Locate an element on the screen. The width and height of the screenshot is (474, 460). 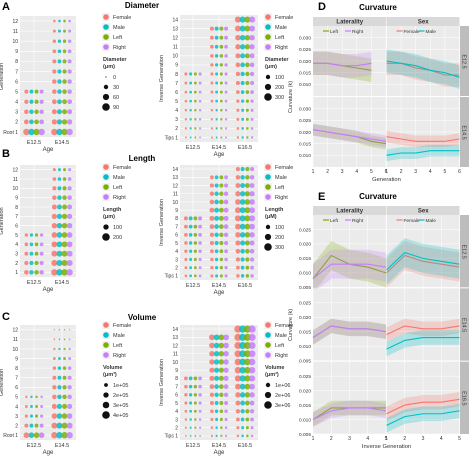
x-tick-label: 1 is located at coordinates (386, 172).